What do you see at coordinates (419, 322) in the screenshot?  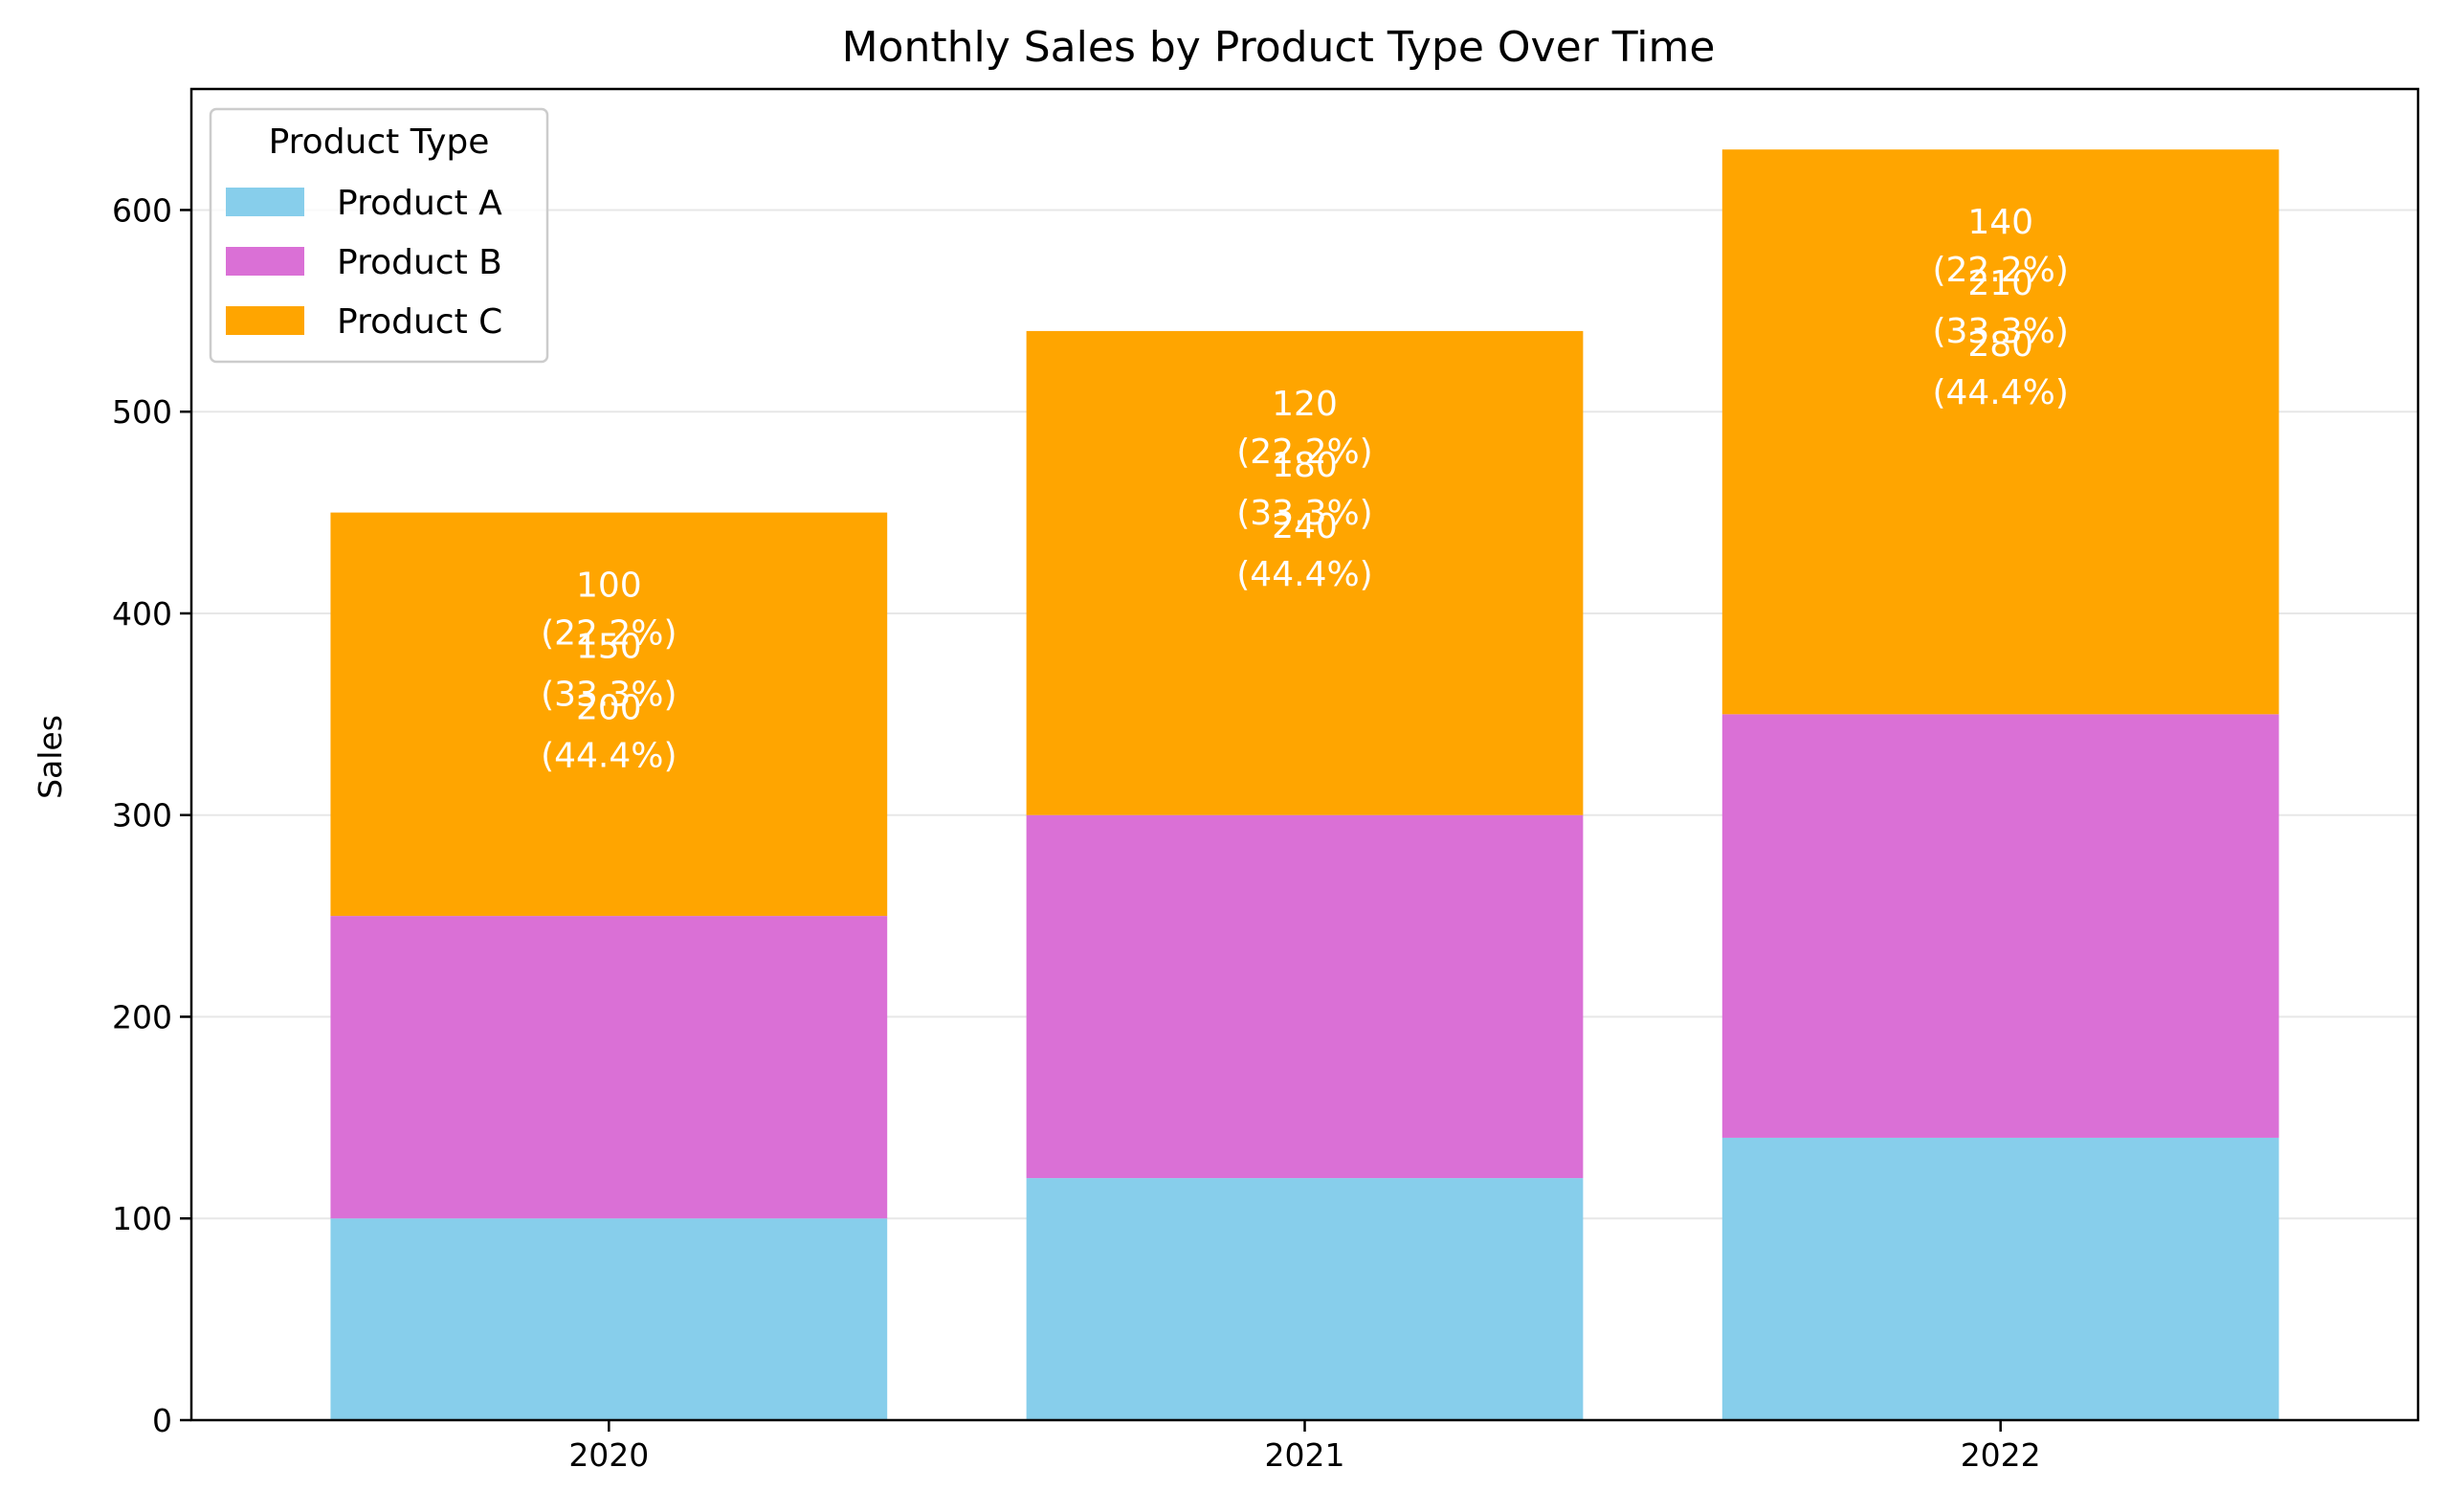 I see `legend-entry-label: Product C` at bounding box center [419, 322].